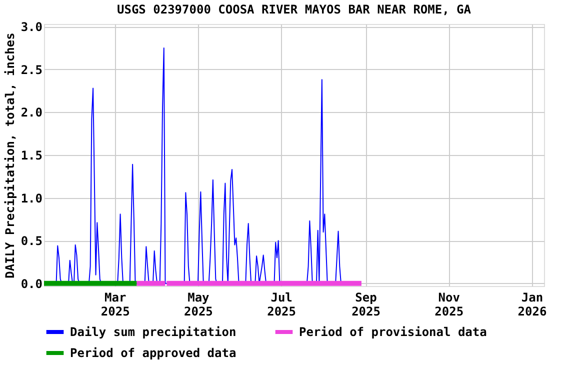 The image size is (576, 384). I want to click on y-tick-label: 2.5, so click(31, 69).